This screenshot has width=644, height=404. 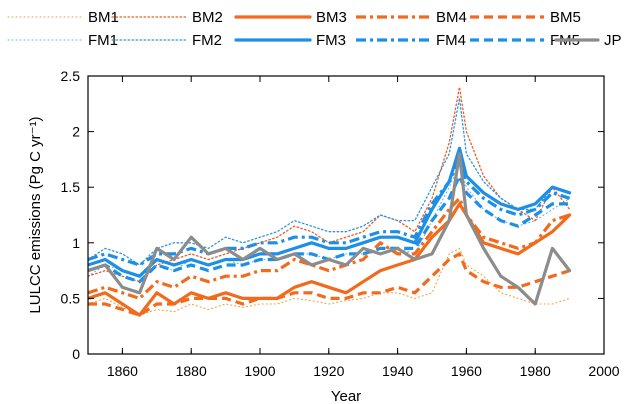 I want to click on legend-label-fm4: FM4, so click(x=451, y=40).